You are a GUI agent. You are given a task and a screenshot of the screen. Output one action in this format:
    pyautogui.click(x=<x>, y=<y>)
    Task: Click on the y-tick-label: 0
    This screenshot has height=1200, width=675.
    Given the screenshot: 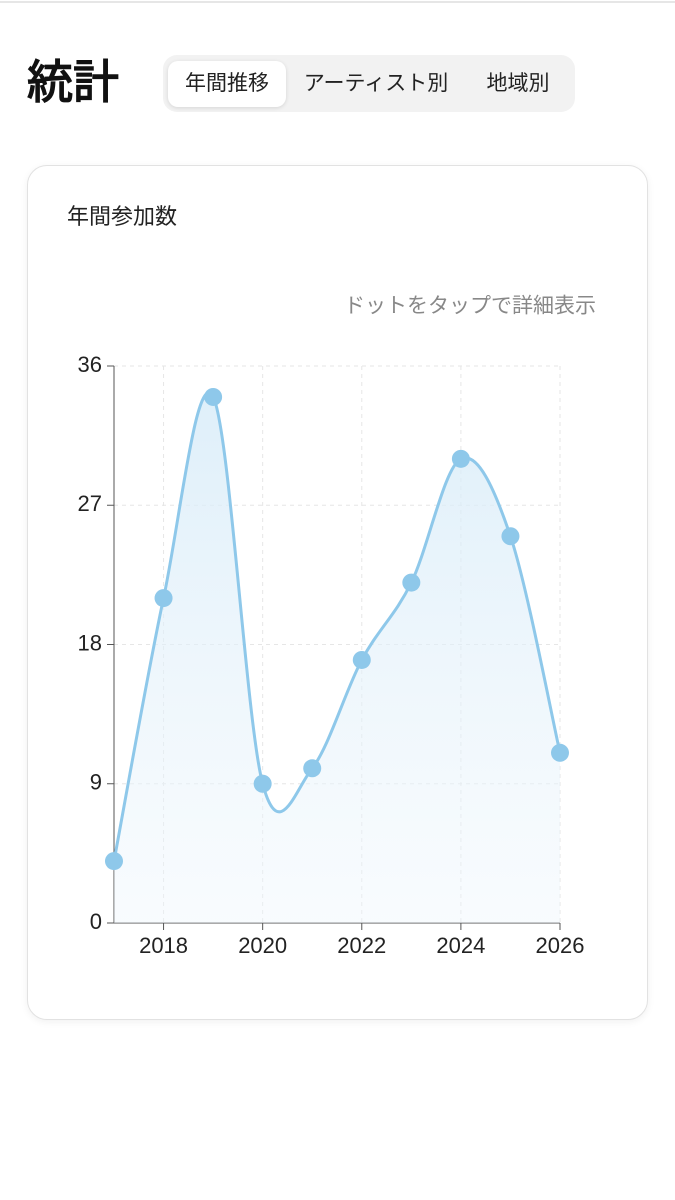 What is the action you would take?
    pyautogui.click(x=96, y=921)
    